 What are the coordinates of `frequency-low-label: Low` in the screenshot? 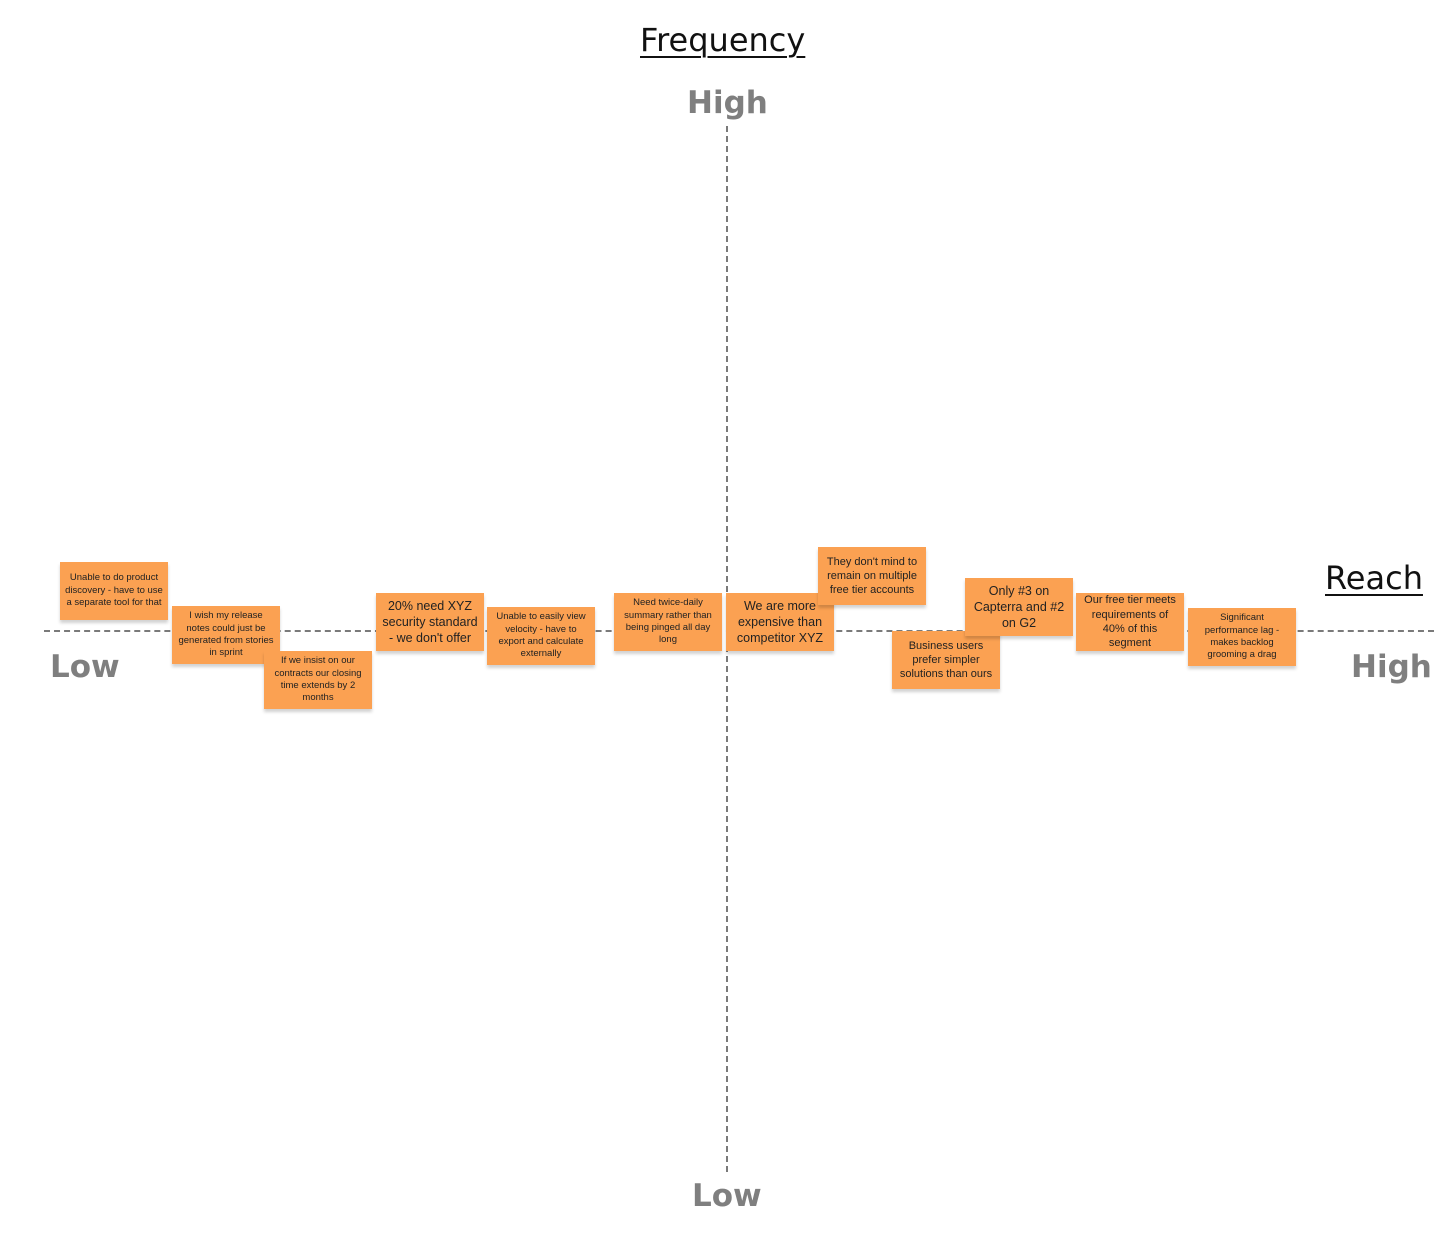 It's located at (727, 1196).